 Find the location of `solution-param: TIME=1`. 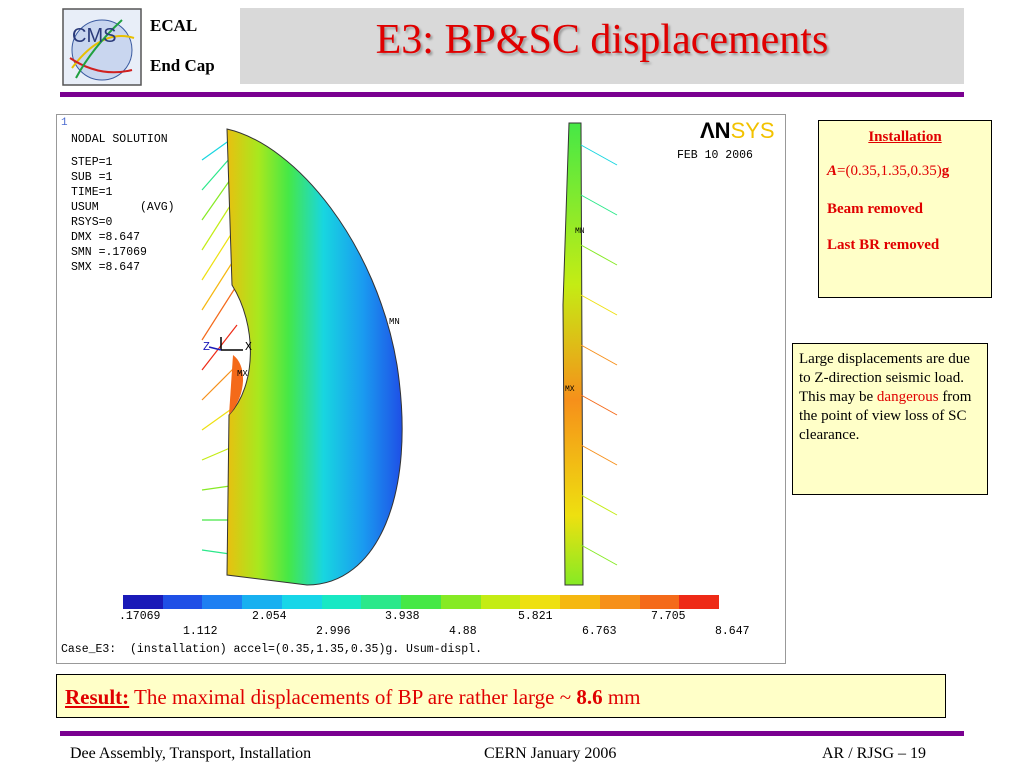

solution-param: TIME=1 is located at coordinates (92, 192).